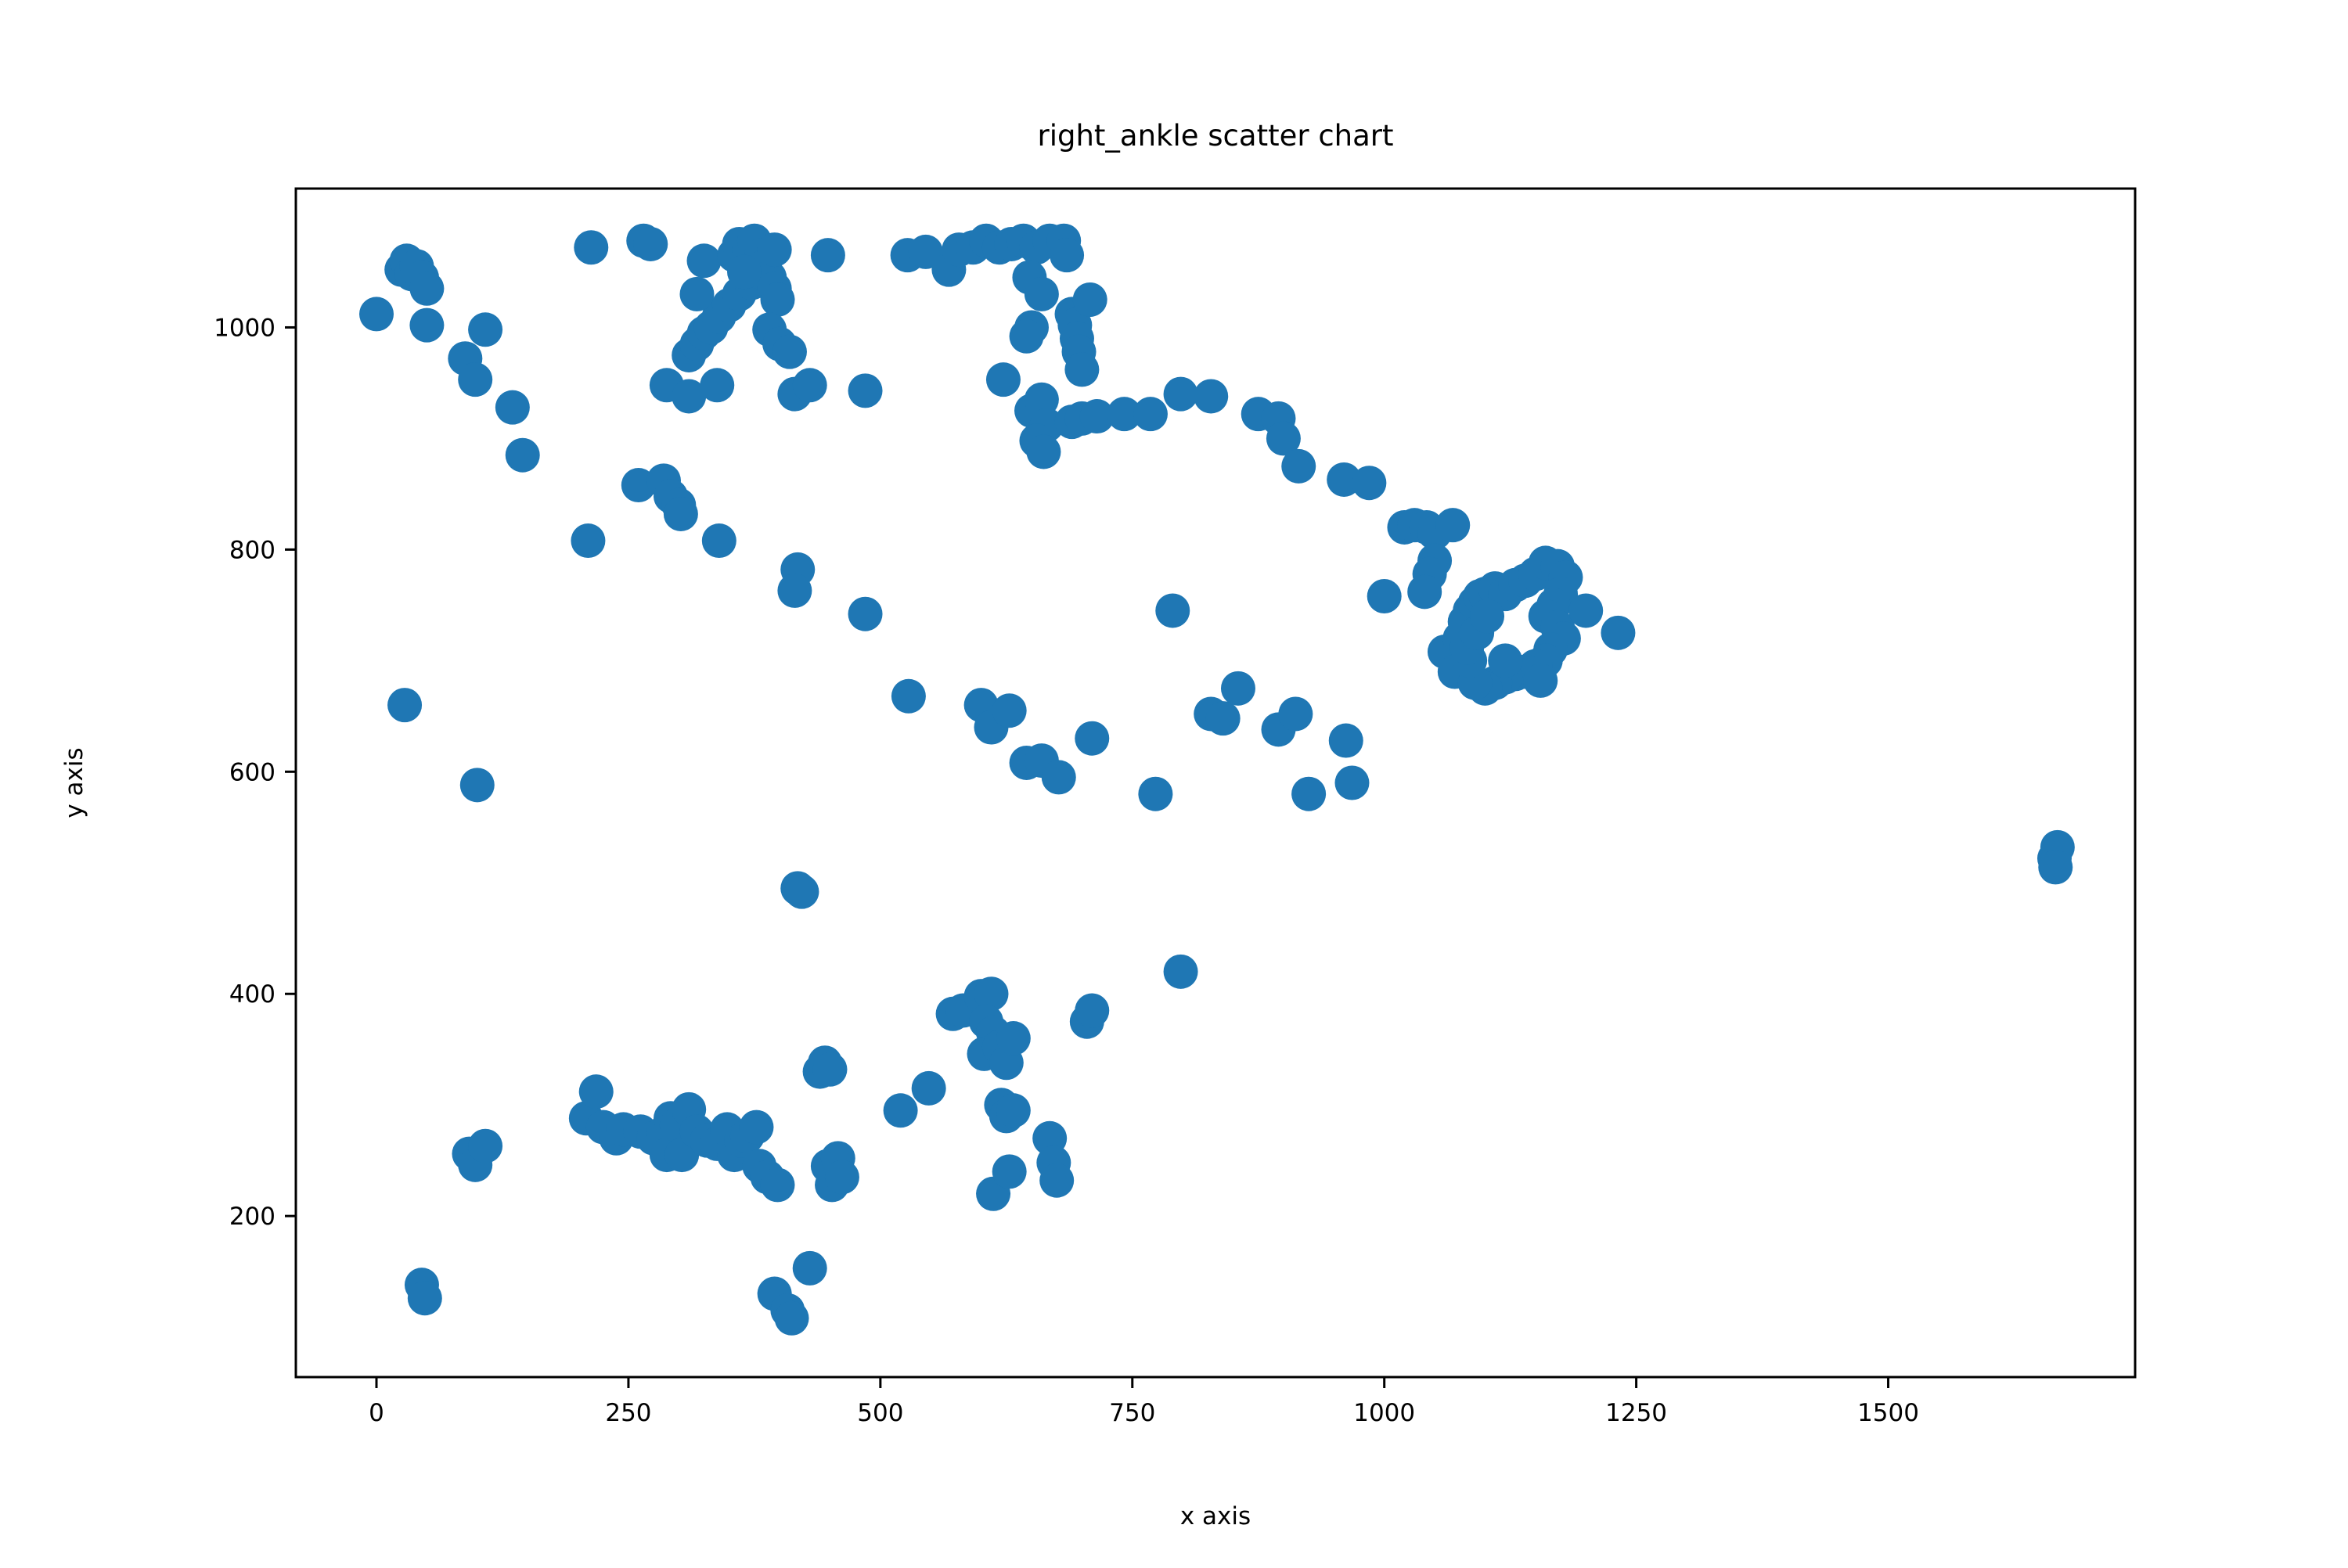 The height and width of the screenshot is (1568, 2348). Describe the element at coordinates (252, 1217) in the screenshot. I see `y-tick-label: 200` at that location.